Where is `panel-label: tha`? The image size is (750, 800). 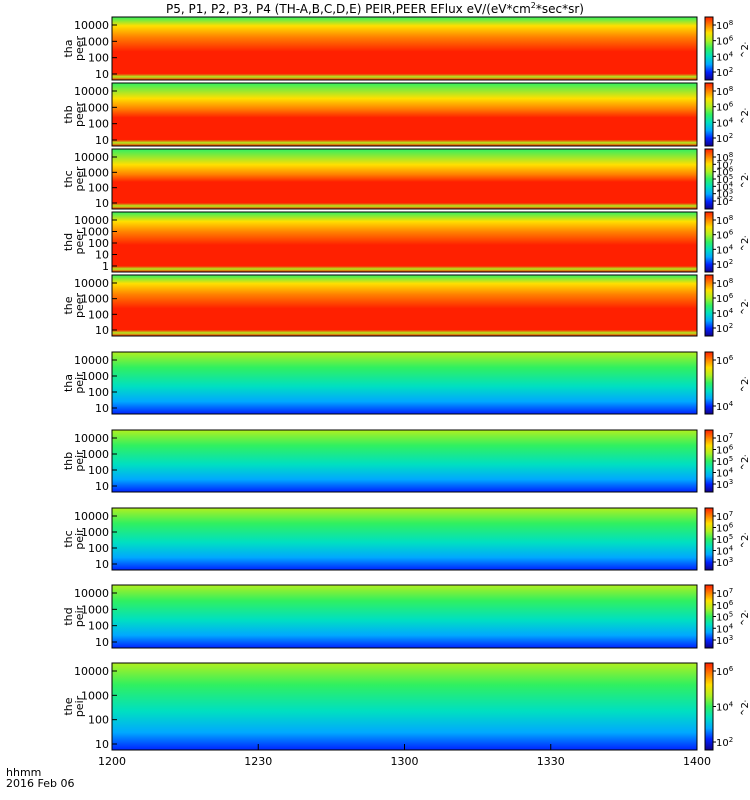
panel-label: tha is located at coordinates (68, 383).